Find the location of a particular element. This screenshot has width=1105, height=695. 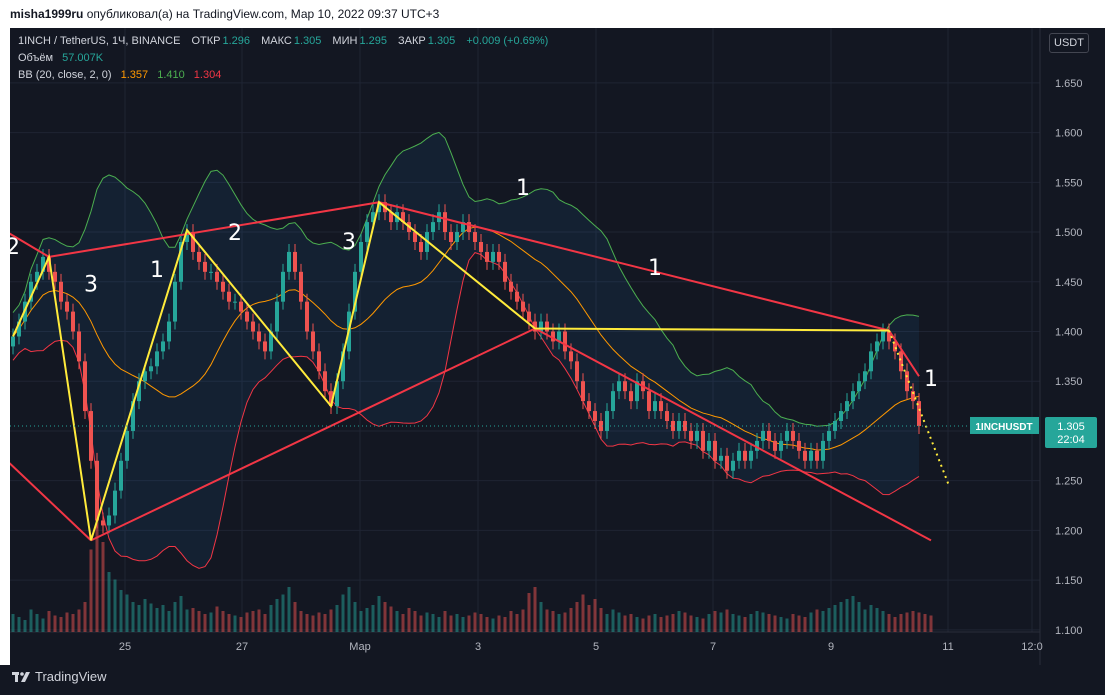

symbol-tag is located at coordinates (1004, 425).